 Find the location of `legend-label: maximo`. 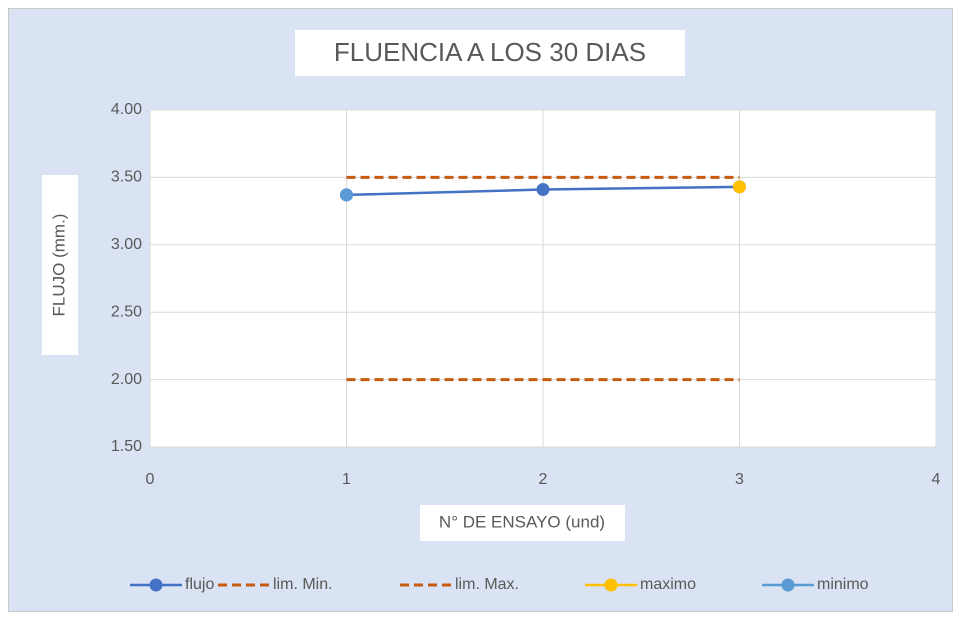

legend-label: maximo is located at coordinates (668, 584).